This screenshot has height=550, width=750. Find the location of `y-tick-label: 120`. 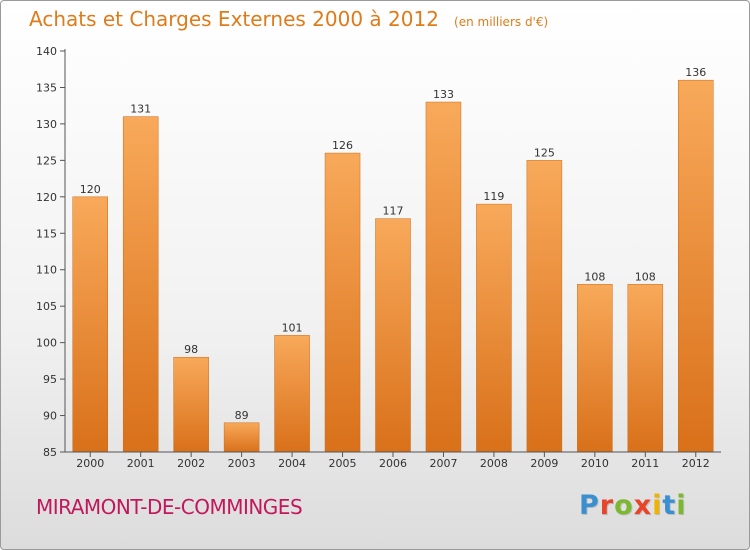

y-tick-label: 120 is located at coordinates (46, 197).